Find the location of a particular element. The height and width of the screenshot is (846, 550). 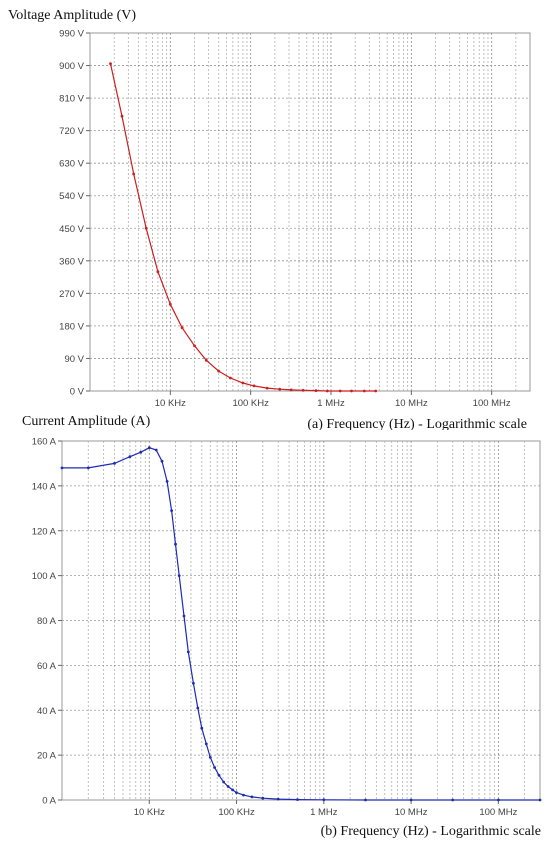

y-axis-label: Voltage Amplitude (V) is located at coordinates (72, 15).